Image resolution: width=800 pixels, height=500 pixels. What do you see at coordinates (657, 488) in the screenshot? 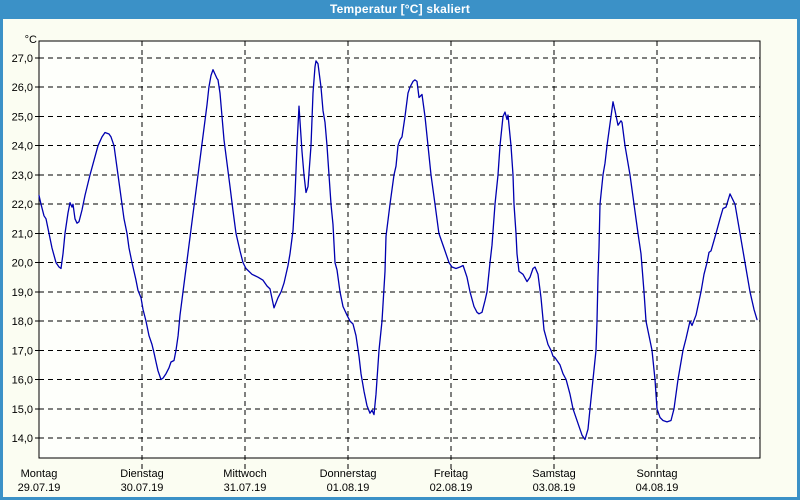
I see `day-date-label: 04.08.19` at bounding box center [657, 488].